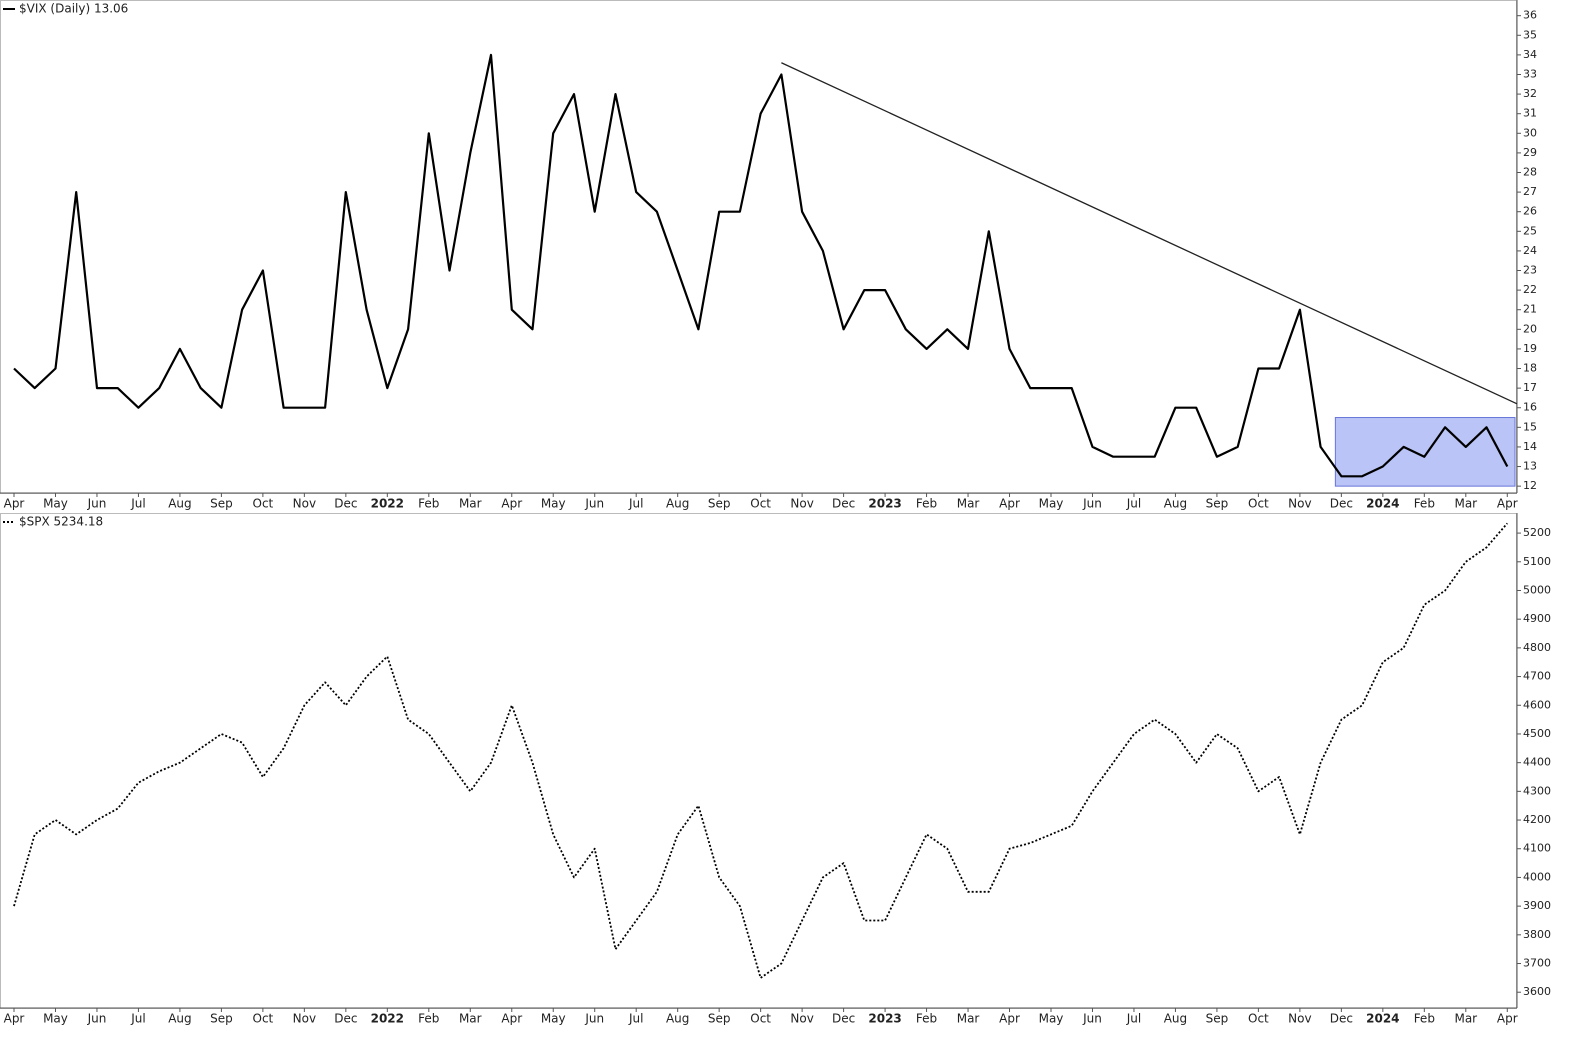 This screenshot has width=1585, height=1043. Describe the element at coordinates (1537, 733) in the screenshot. I see `y-tick-label: 4500` at that location.